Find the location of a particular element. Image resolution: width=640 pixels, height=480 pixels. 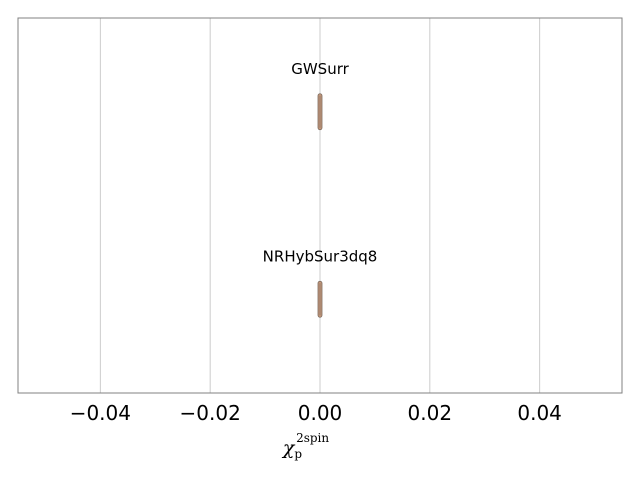

x-axis-ticks: −0.04 −0.02 0.00 0.02 0.04 is located at coordinates (316, 413).